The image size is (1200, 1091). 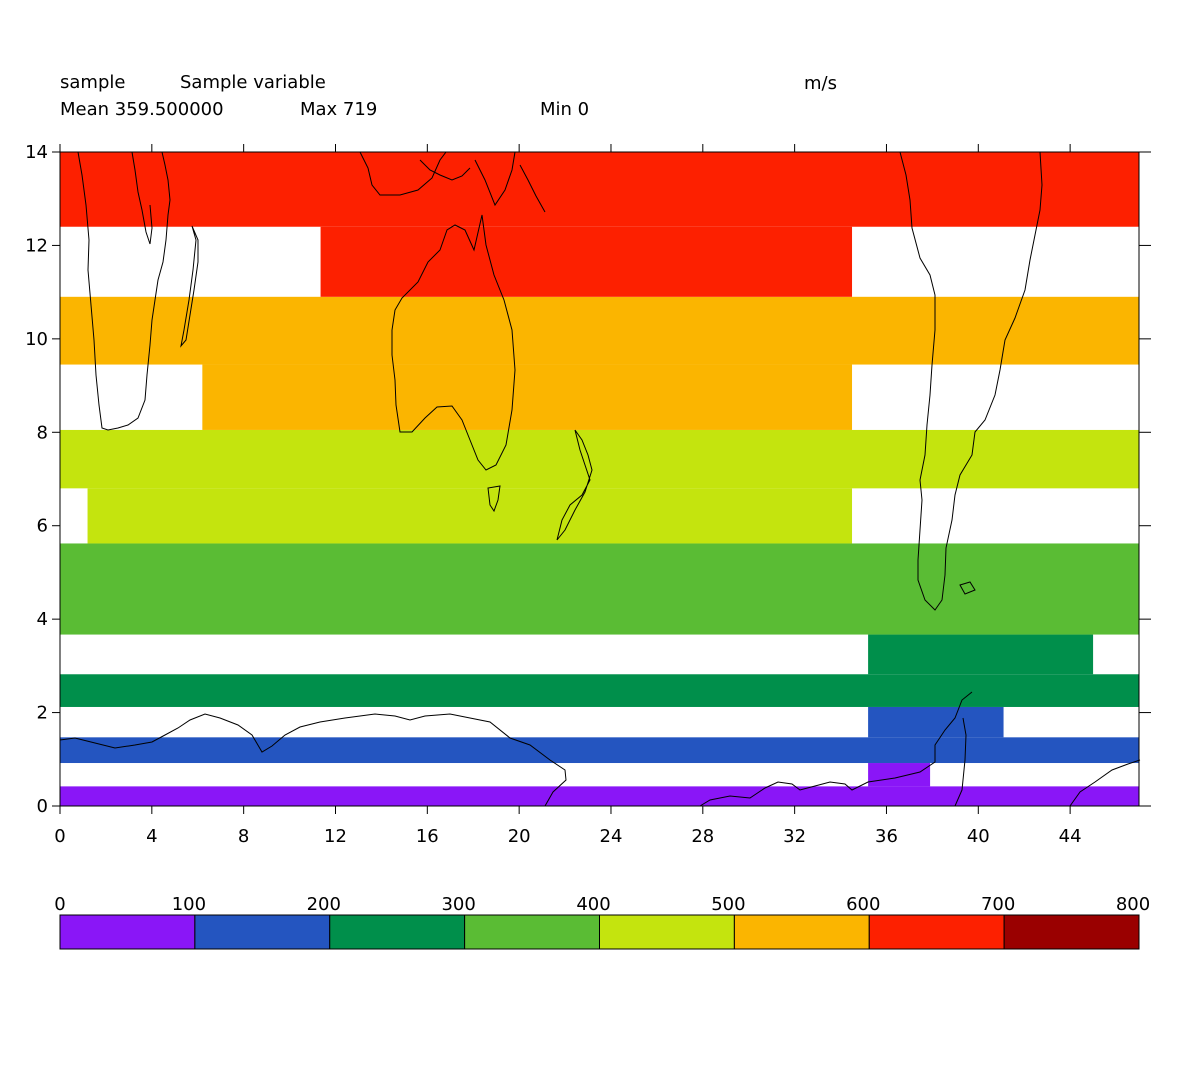 What do you see at coordinates (519, 836) in the screenshot?
I see `x-tick-label: 20` at bounding box center [519, 836].